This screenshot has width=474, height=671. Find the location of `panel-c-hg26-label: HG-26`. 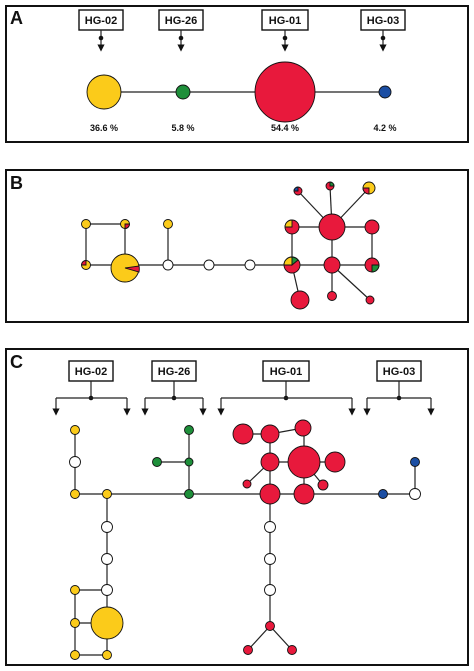

panel-c-hg26-label: HG-26 is located at coordinates (174, 372).